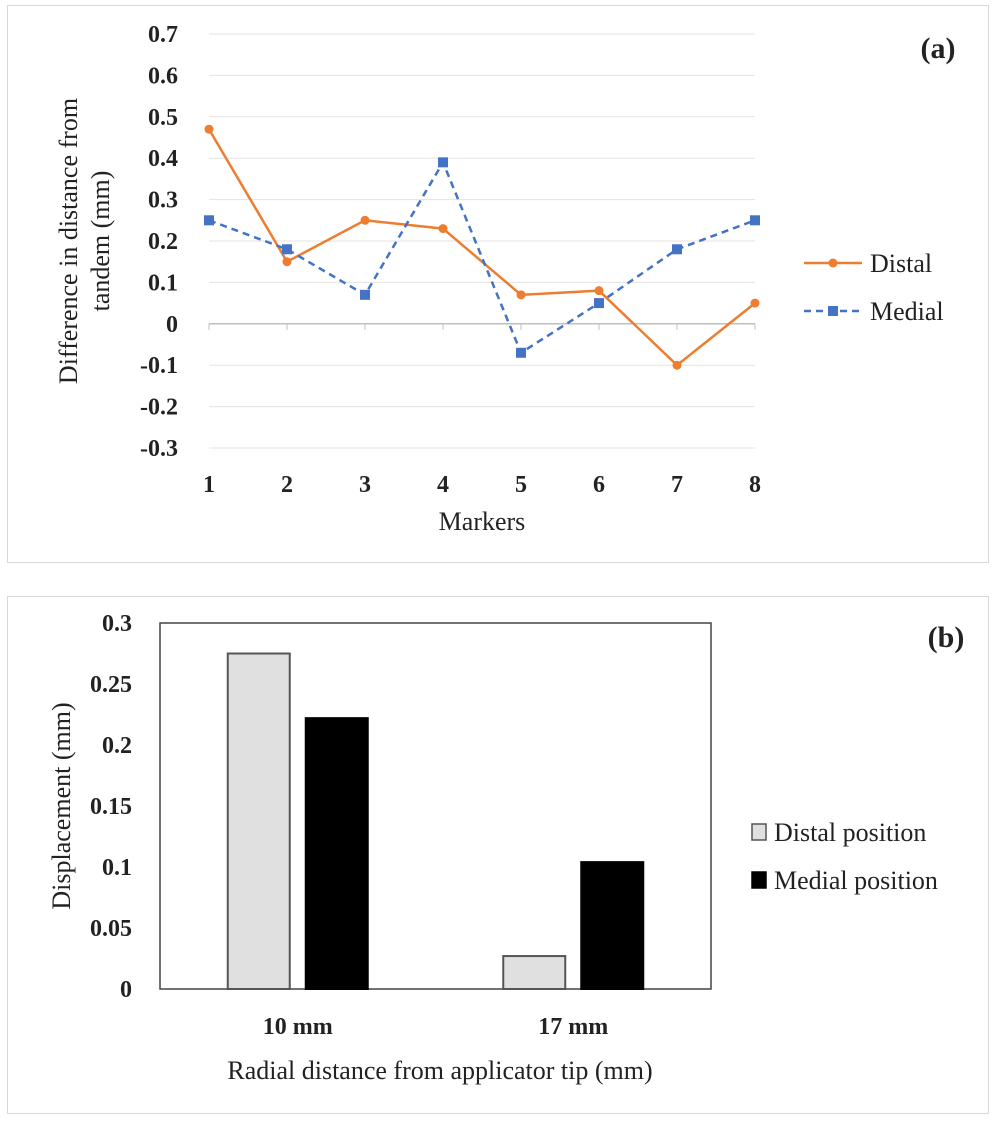 This screenshot has height=1121, width=999. Describe the element at coordinates (946, 637) in the screenshot. I see `panel-label: (b)` at that location.